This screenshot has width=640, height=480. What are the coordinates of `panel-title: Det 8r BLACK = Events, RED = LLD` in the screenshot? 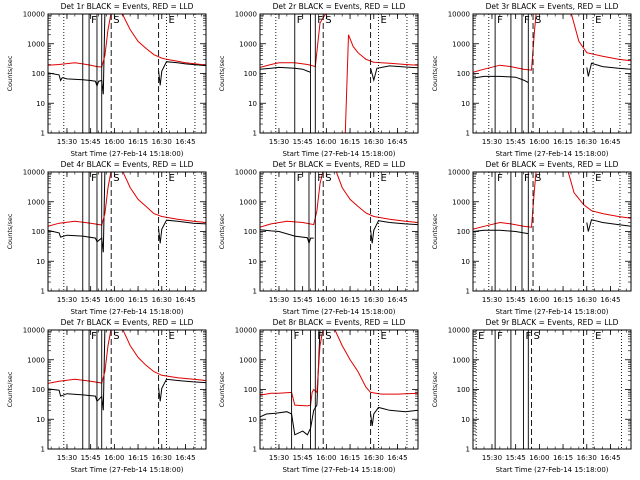 It's located at (339, 322).